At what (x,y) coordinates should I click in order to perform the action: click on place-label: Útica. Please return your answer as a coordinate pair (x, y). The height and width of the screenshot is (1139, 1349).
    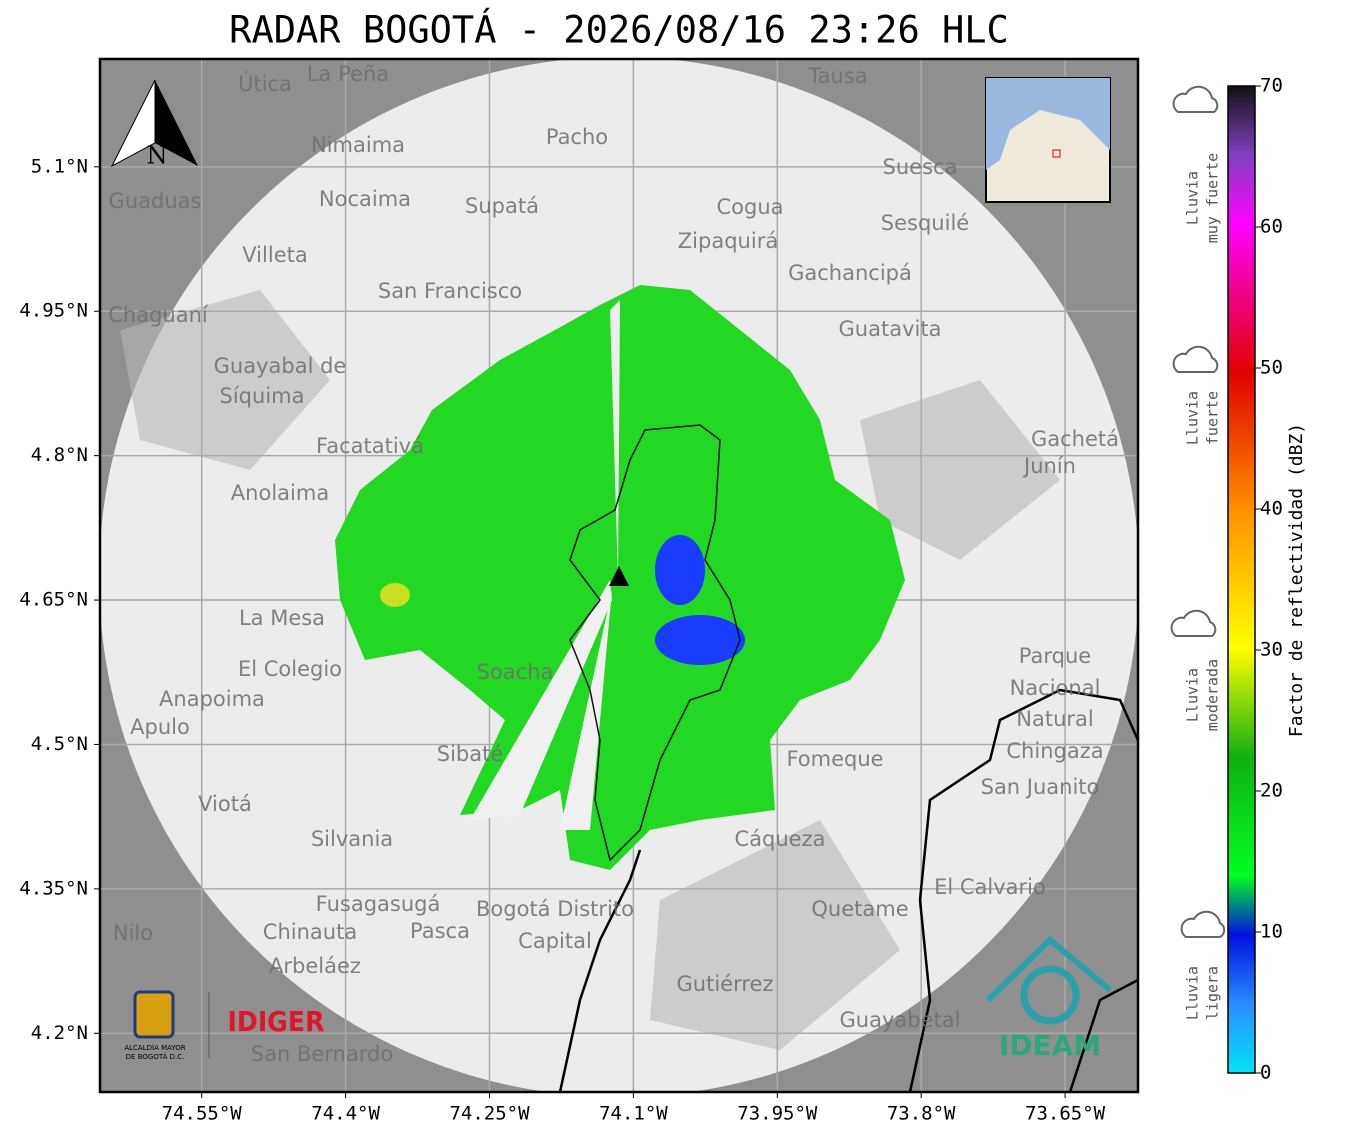
    Looking at the image, I should click on (265, 83).